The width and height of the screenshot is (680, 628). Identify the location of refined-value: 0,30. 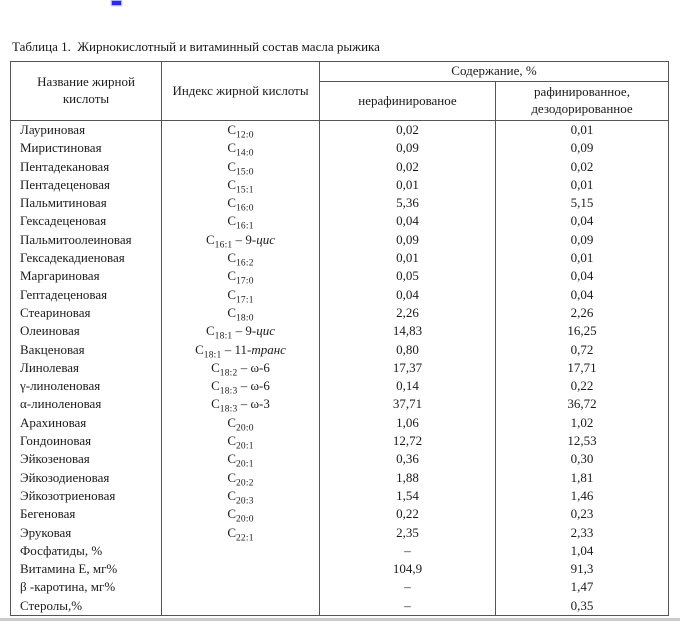
(582, 459).